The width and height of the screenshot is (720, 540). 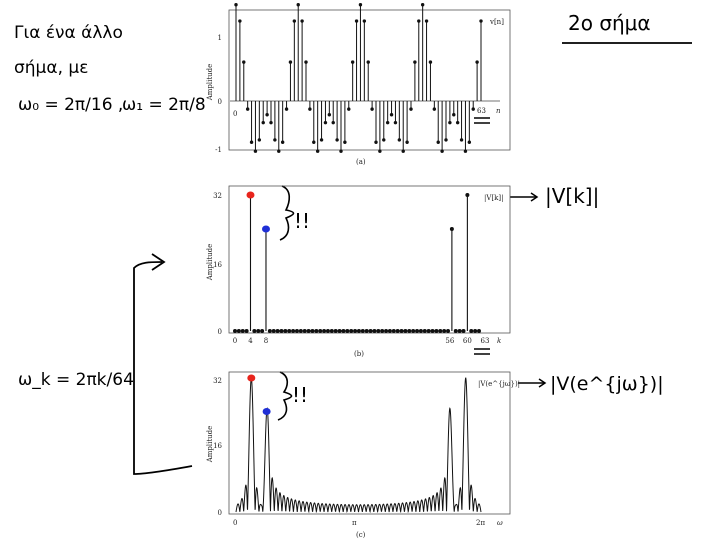 What do you see at coordinates (607, 384) in the screenshot?
I see `label-Vejw: |V(e^{jω})|` at bounding box center [607, 384].